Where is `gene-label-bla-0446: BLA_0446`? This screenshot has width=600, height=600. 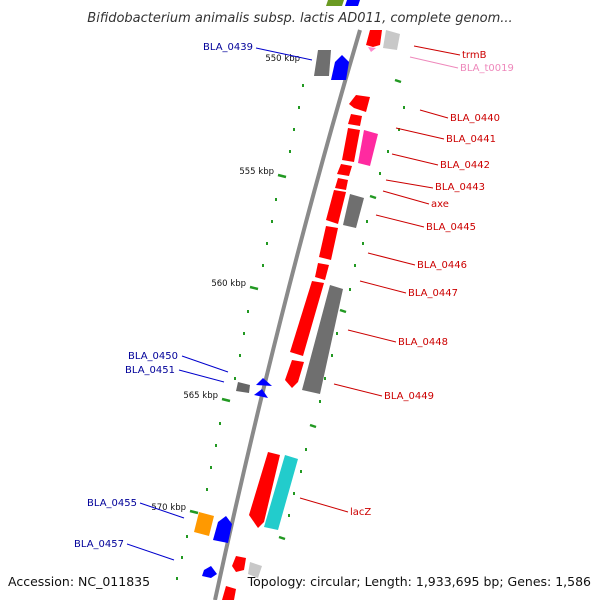 gene-label-bla-0446: BLA_0446 is located at coordinates (442, 265).